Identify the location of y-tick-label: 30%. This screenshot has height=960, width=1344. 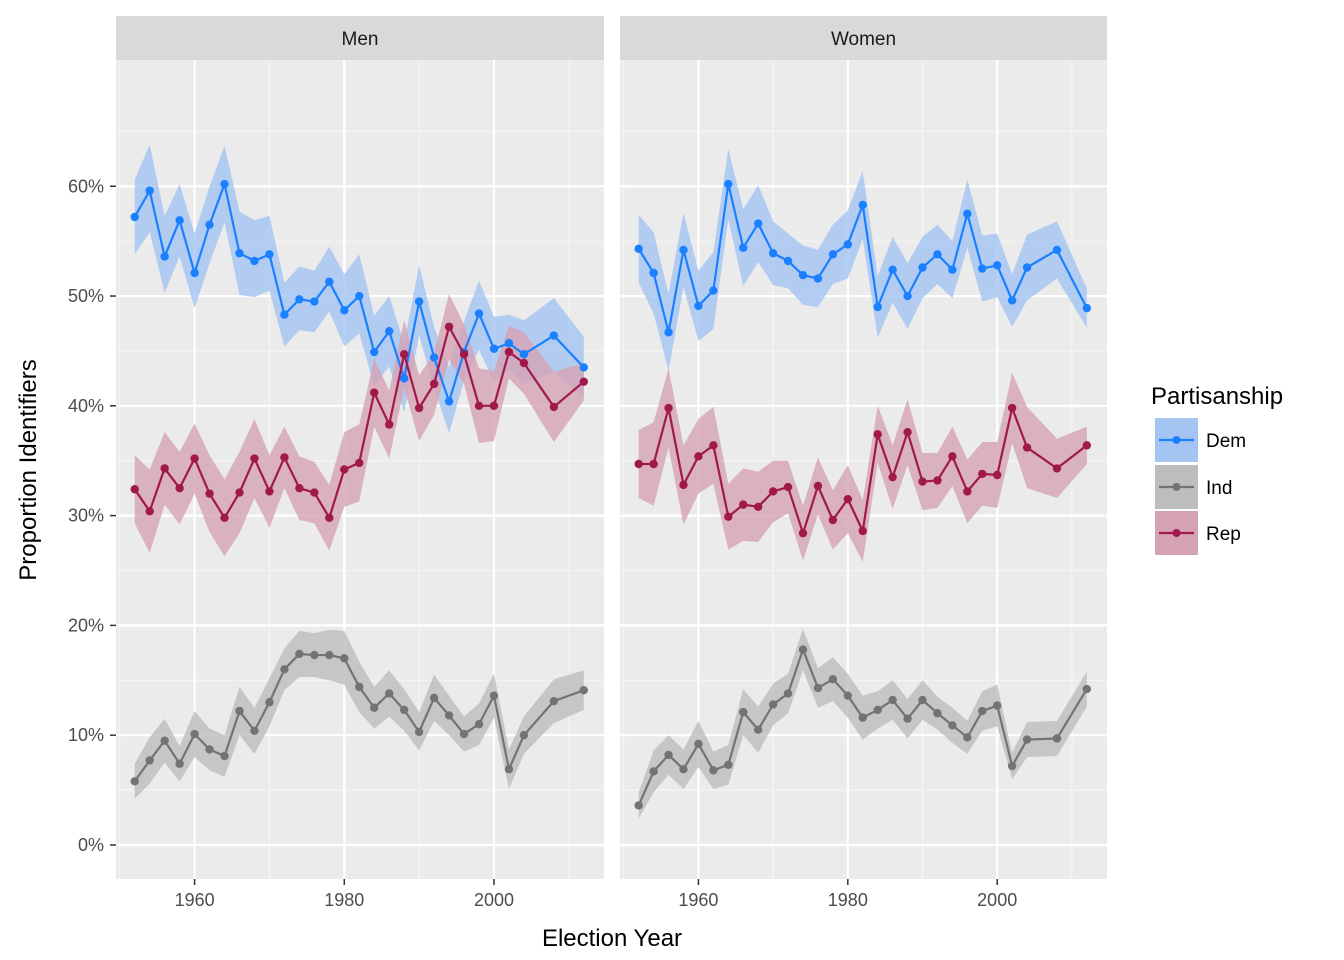
(86, 516).